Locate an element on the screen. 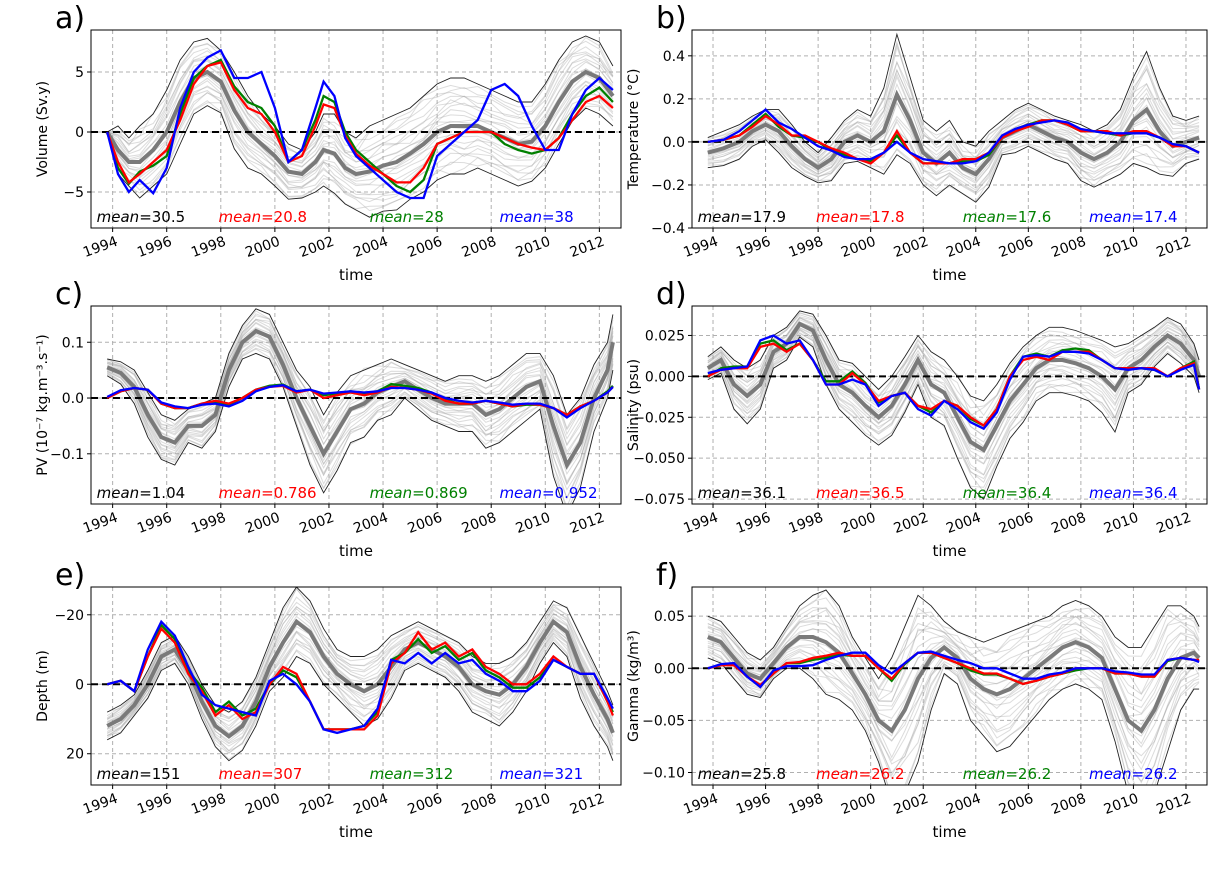  mean-annotation: mean=0.869 is located at coordinates (419, 493).